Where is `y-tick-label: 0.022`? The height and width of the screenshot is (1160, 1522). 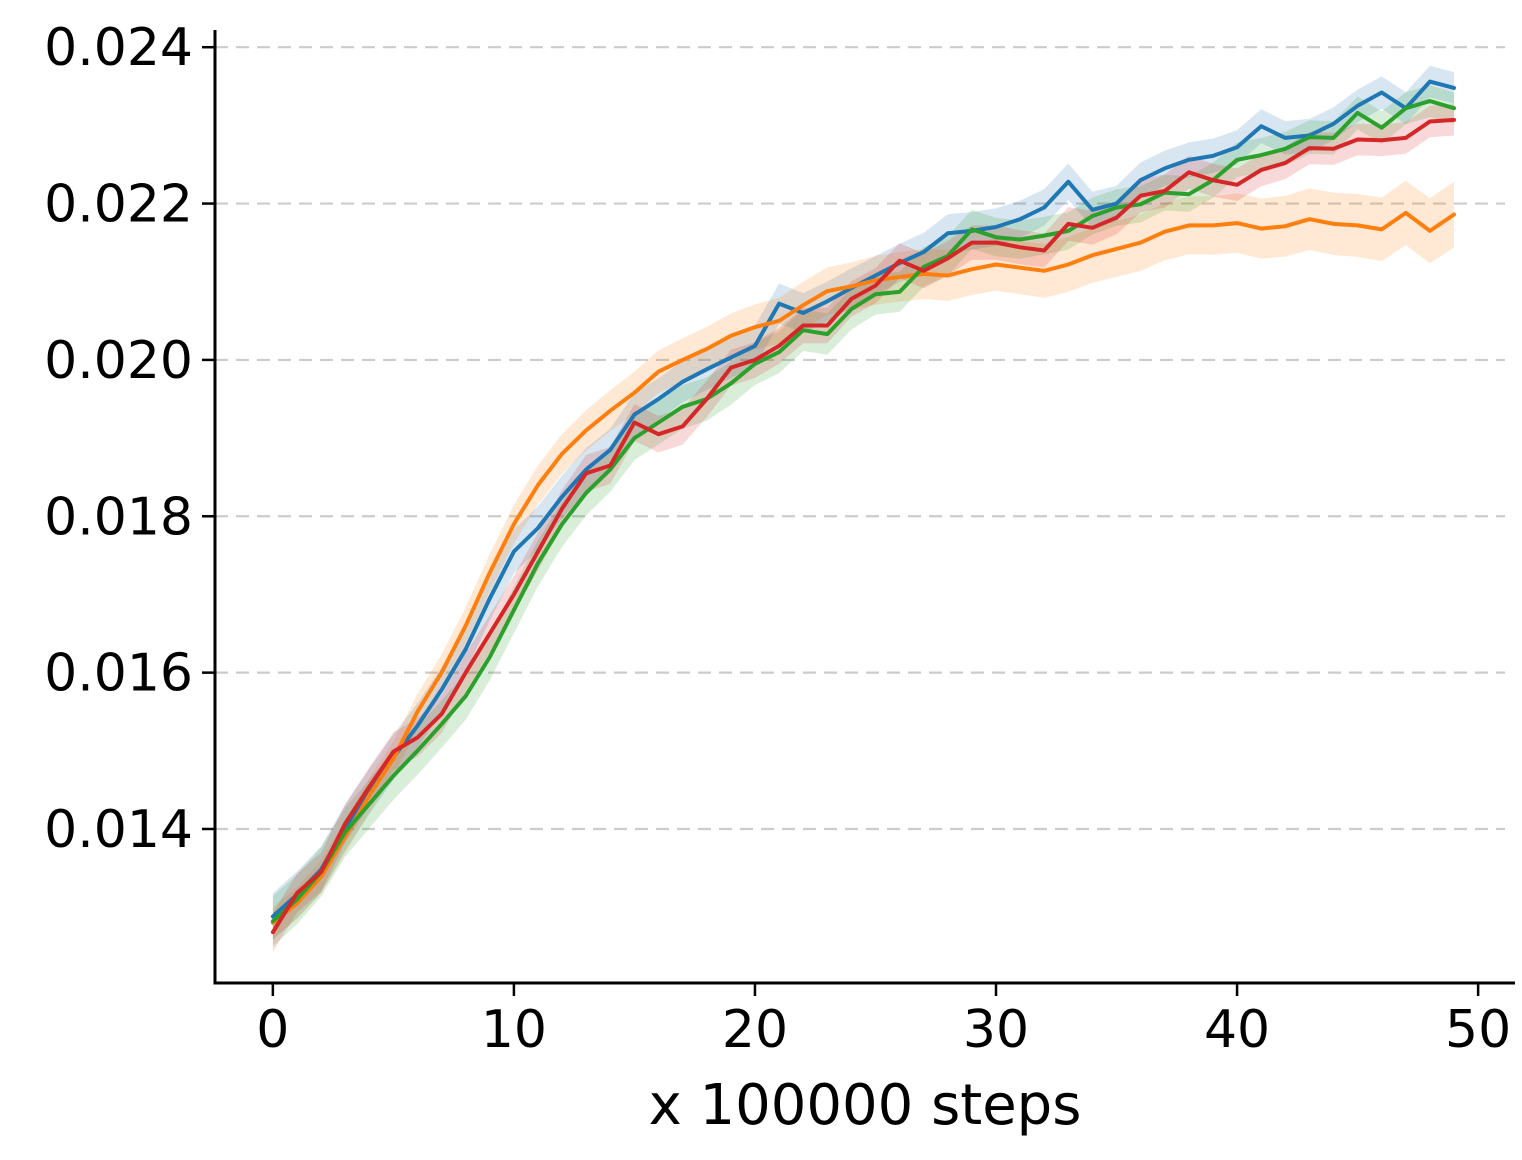 y-tick-label: 0.022 is located at coordinates (118, 205).